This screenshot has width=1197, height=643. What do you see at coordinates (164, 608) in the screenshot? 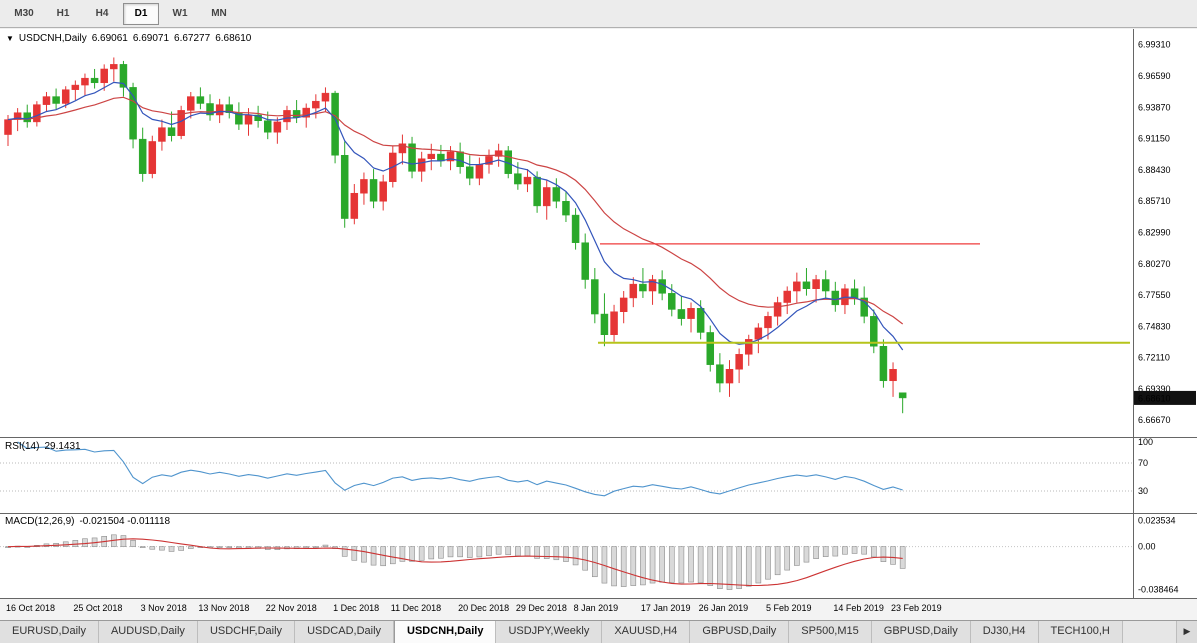
I see `svg-text: 3 Nov 2018` at bounding box center [164, 608].